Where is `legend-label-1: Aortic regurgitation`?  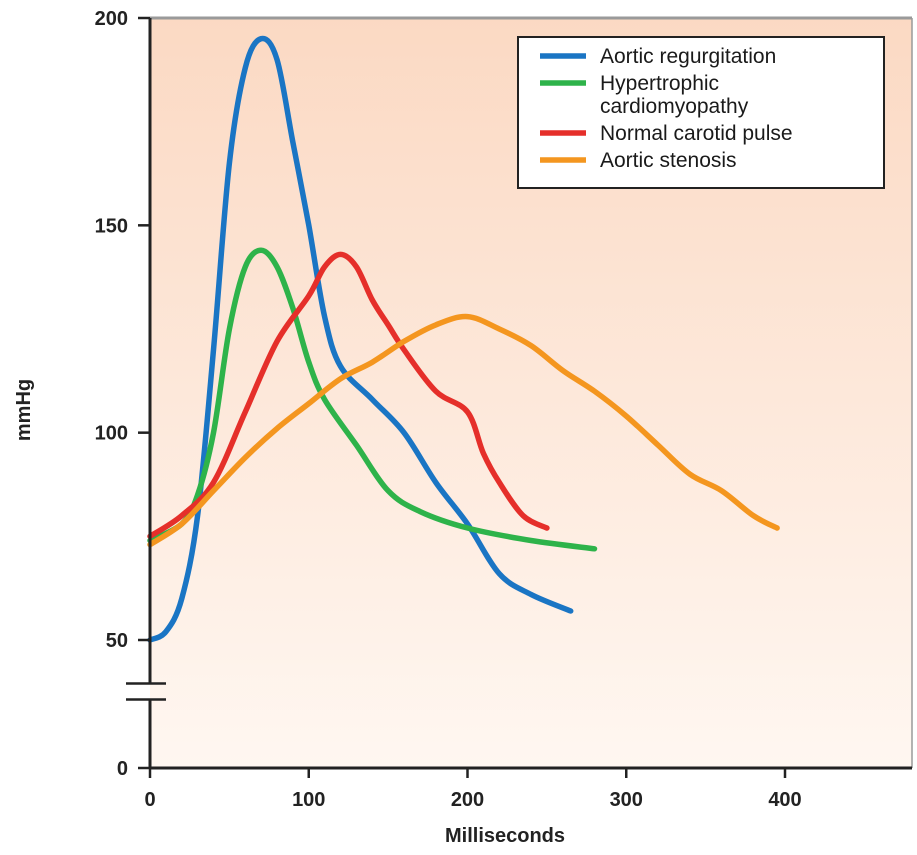 legend-label-1: Aortic regurgitation is located at coordinates (688, 56).